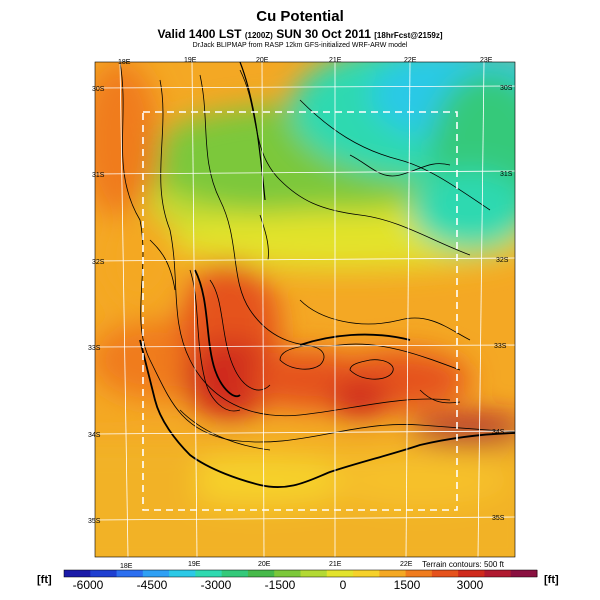  What do you see at coordinates (258, 35) in the screenshot?
I see `utc-time: (1200Z)` at bounding box center [258, 35].